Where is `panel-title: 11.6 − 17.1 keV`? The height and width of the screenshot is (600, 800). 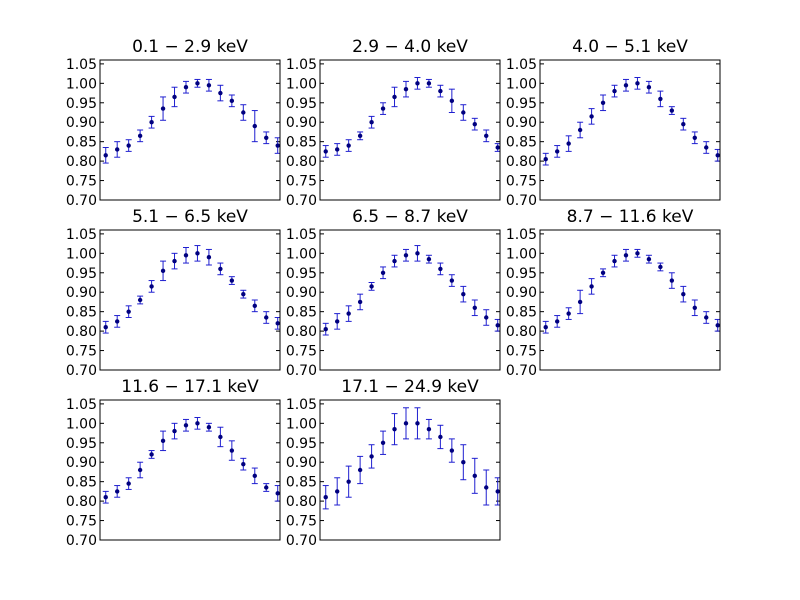
panel-title: 11.6 − 17.1 keV is located at coordinates (190, 387).